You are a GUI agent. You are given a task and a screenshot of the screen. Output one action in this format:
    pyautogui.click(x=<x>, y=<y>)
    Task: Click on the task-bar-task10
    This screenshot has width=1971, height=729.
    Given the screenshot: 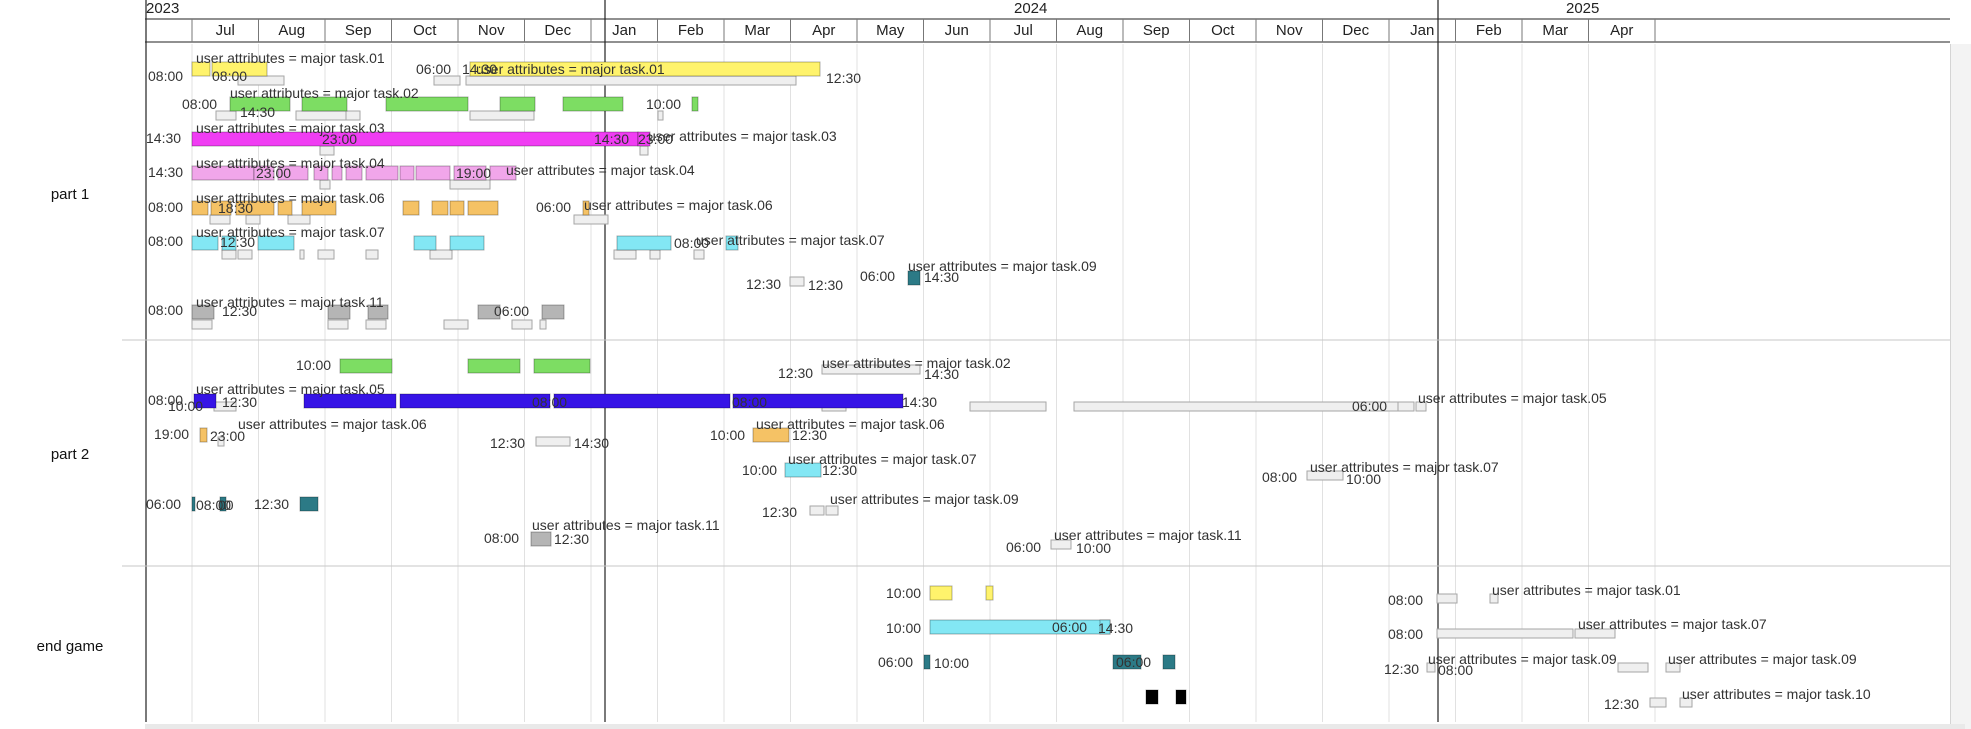 What is the action you would take?
    pyautogui.click(x=1152, y=697)
    